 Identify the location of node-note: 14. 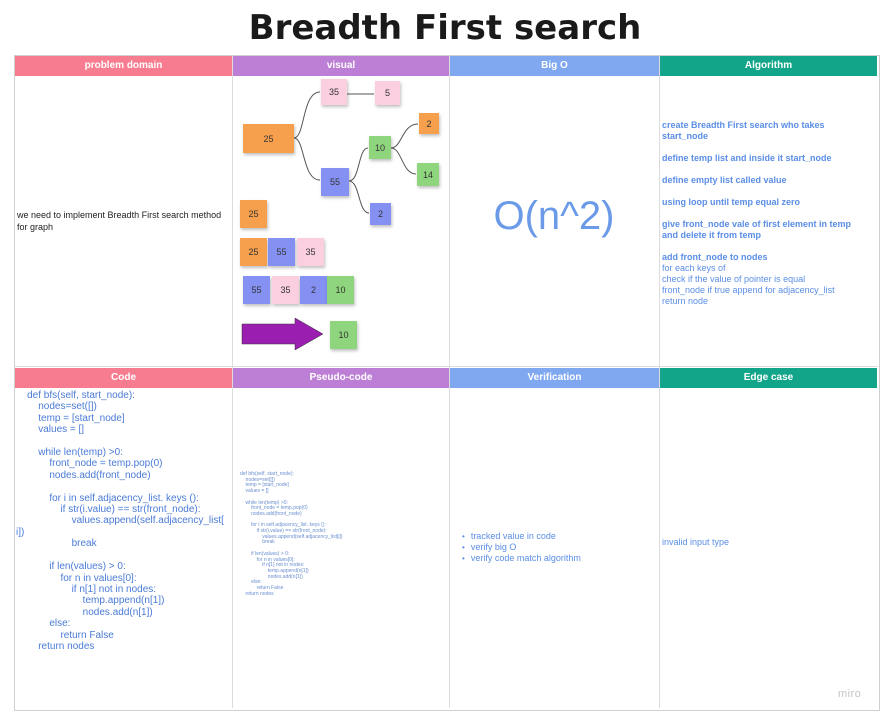
(428, 174).